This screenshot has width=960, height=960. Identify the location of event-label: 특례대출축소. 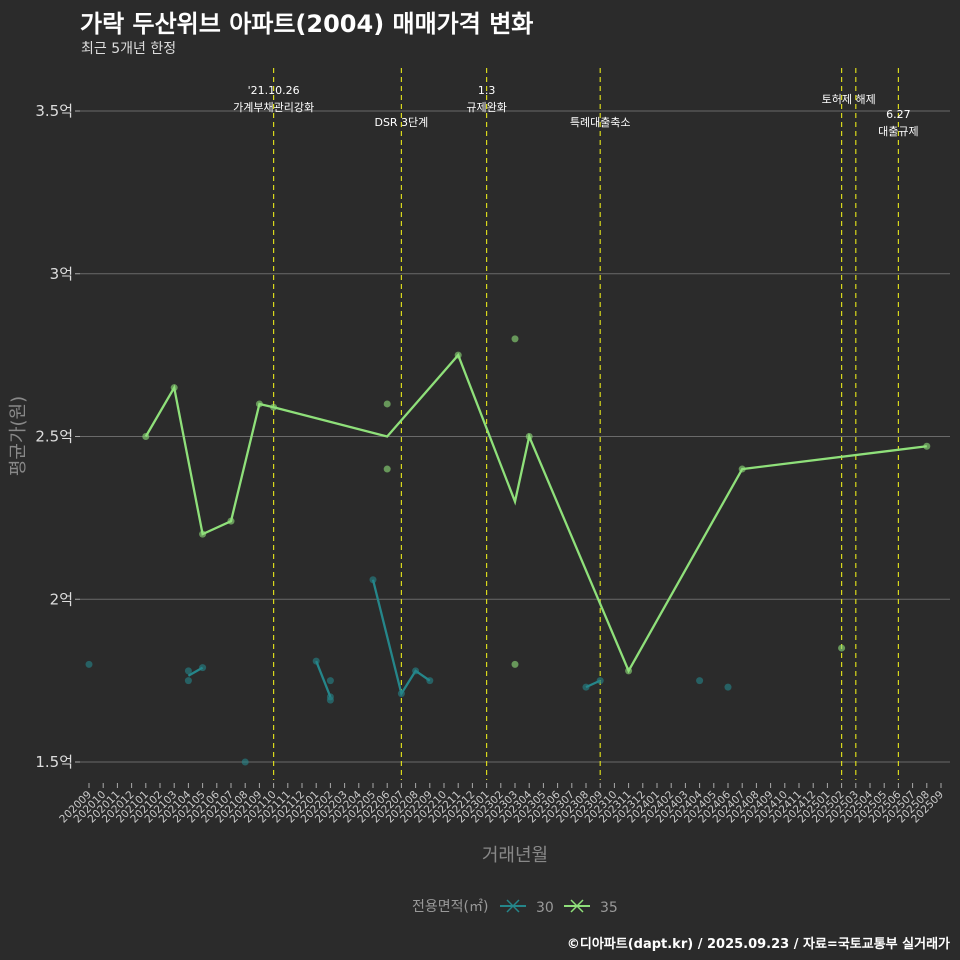
(600, 122).